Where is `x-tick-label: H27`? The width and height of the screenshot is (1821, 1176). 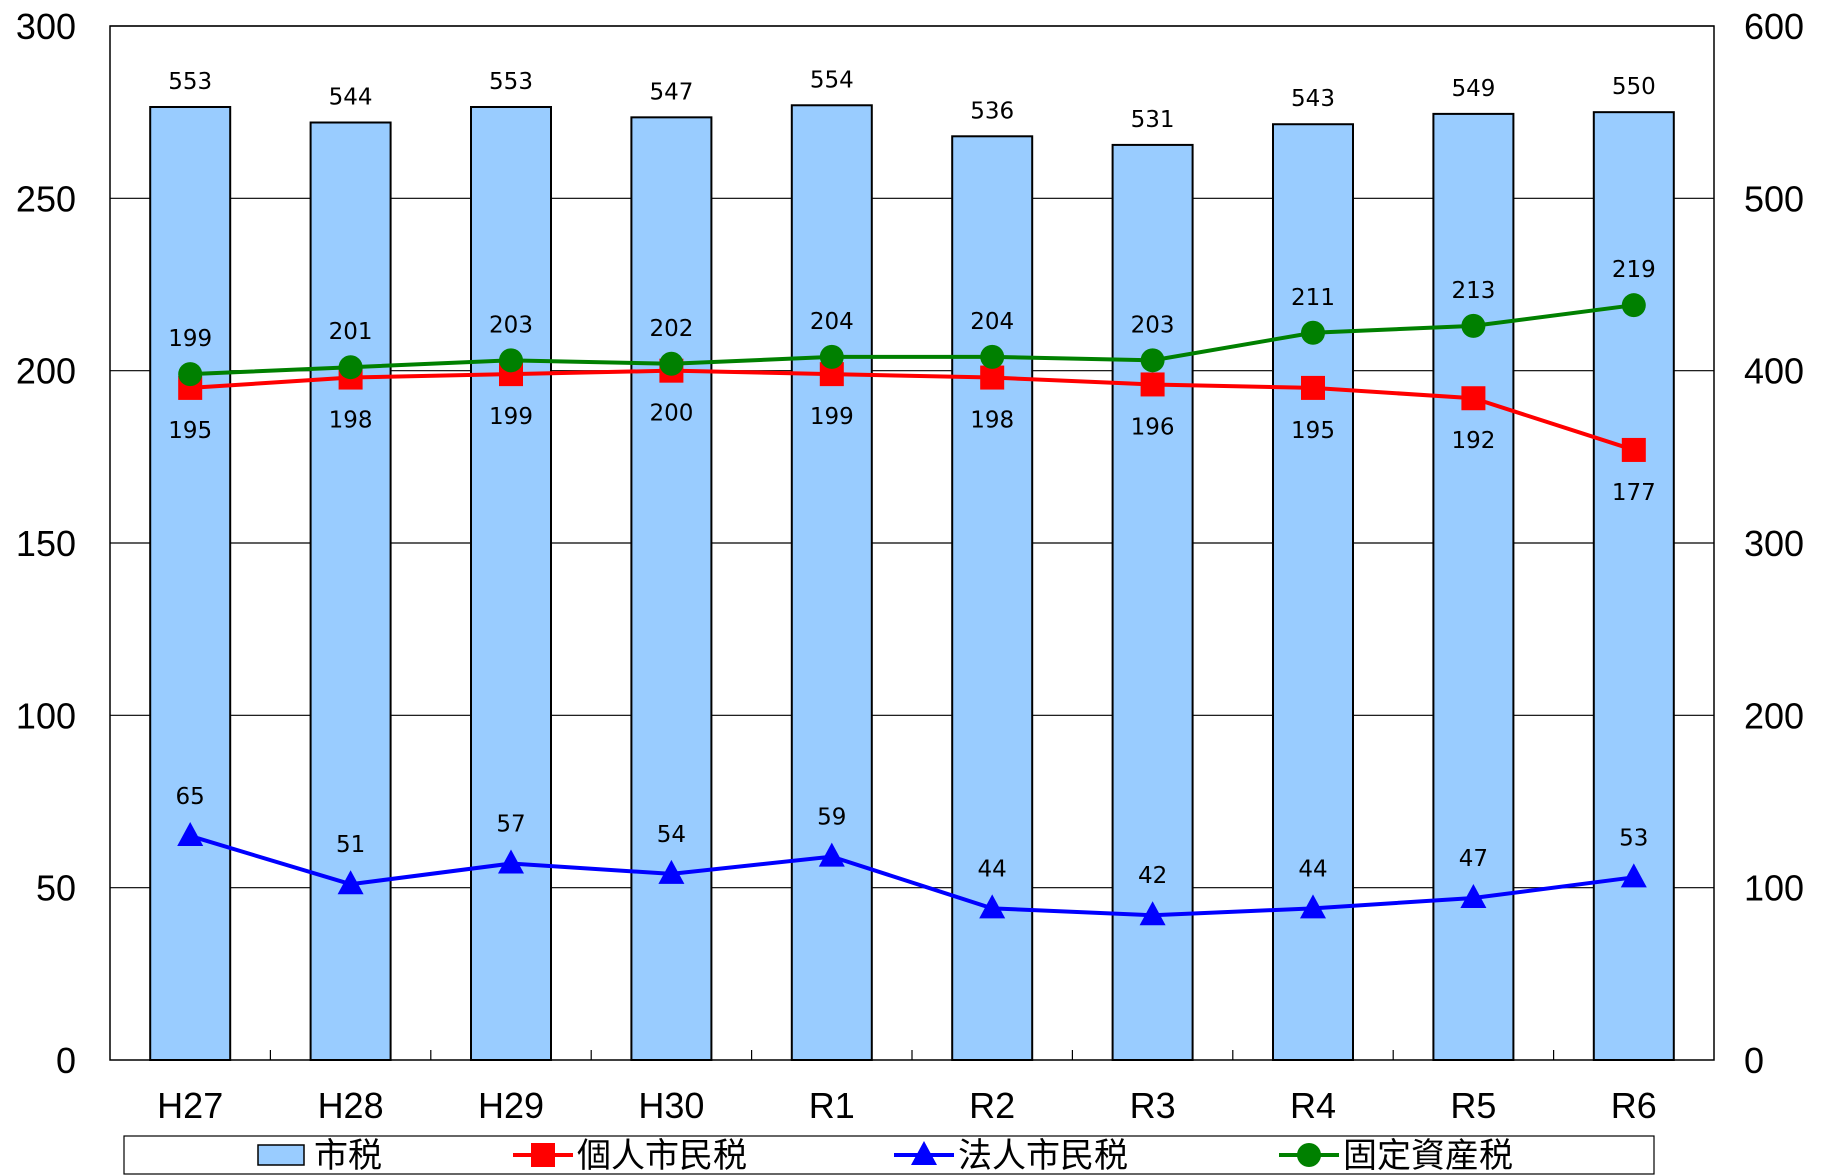
x-tick-label: H27 is located at coordinates (190, 1105).